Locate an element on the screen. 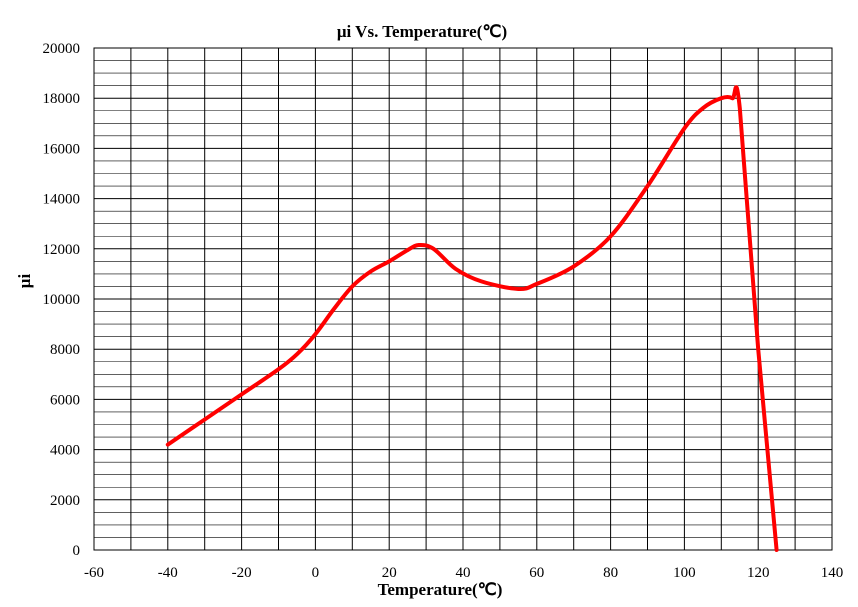  x-tick-label: 120 is located at coordinates (758, 573).